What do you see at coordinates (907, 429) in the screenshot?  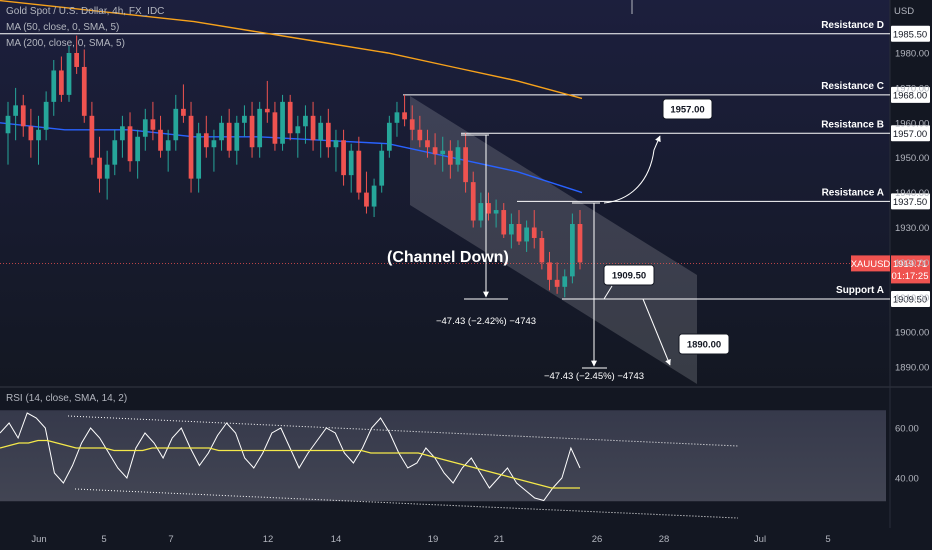 I see `rsi-tick-label: 60.00` at bounding box center [907, 429].